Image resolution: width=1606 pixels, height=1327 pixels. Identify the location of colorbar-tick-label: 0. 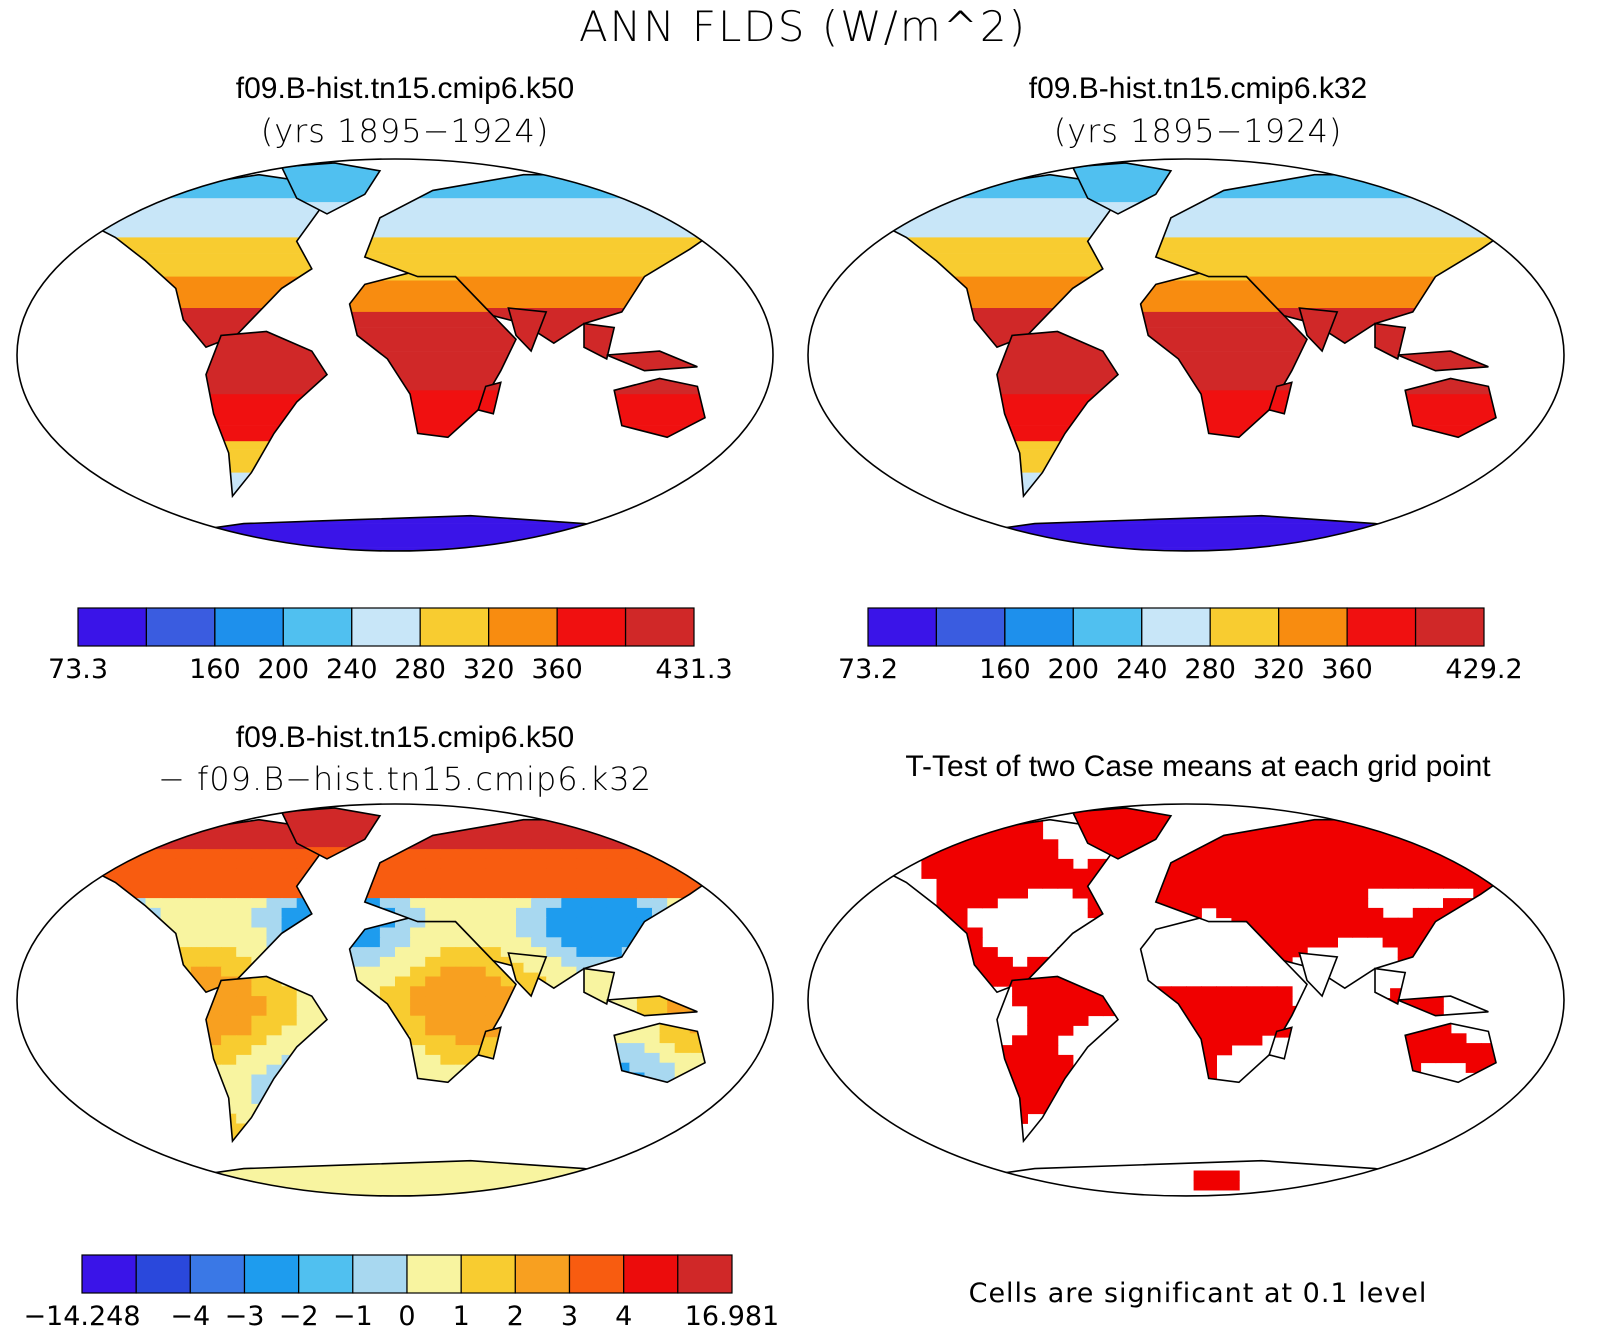
(406, 1314).